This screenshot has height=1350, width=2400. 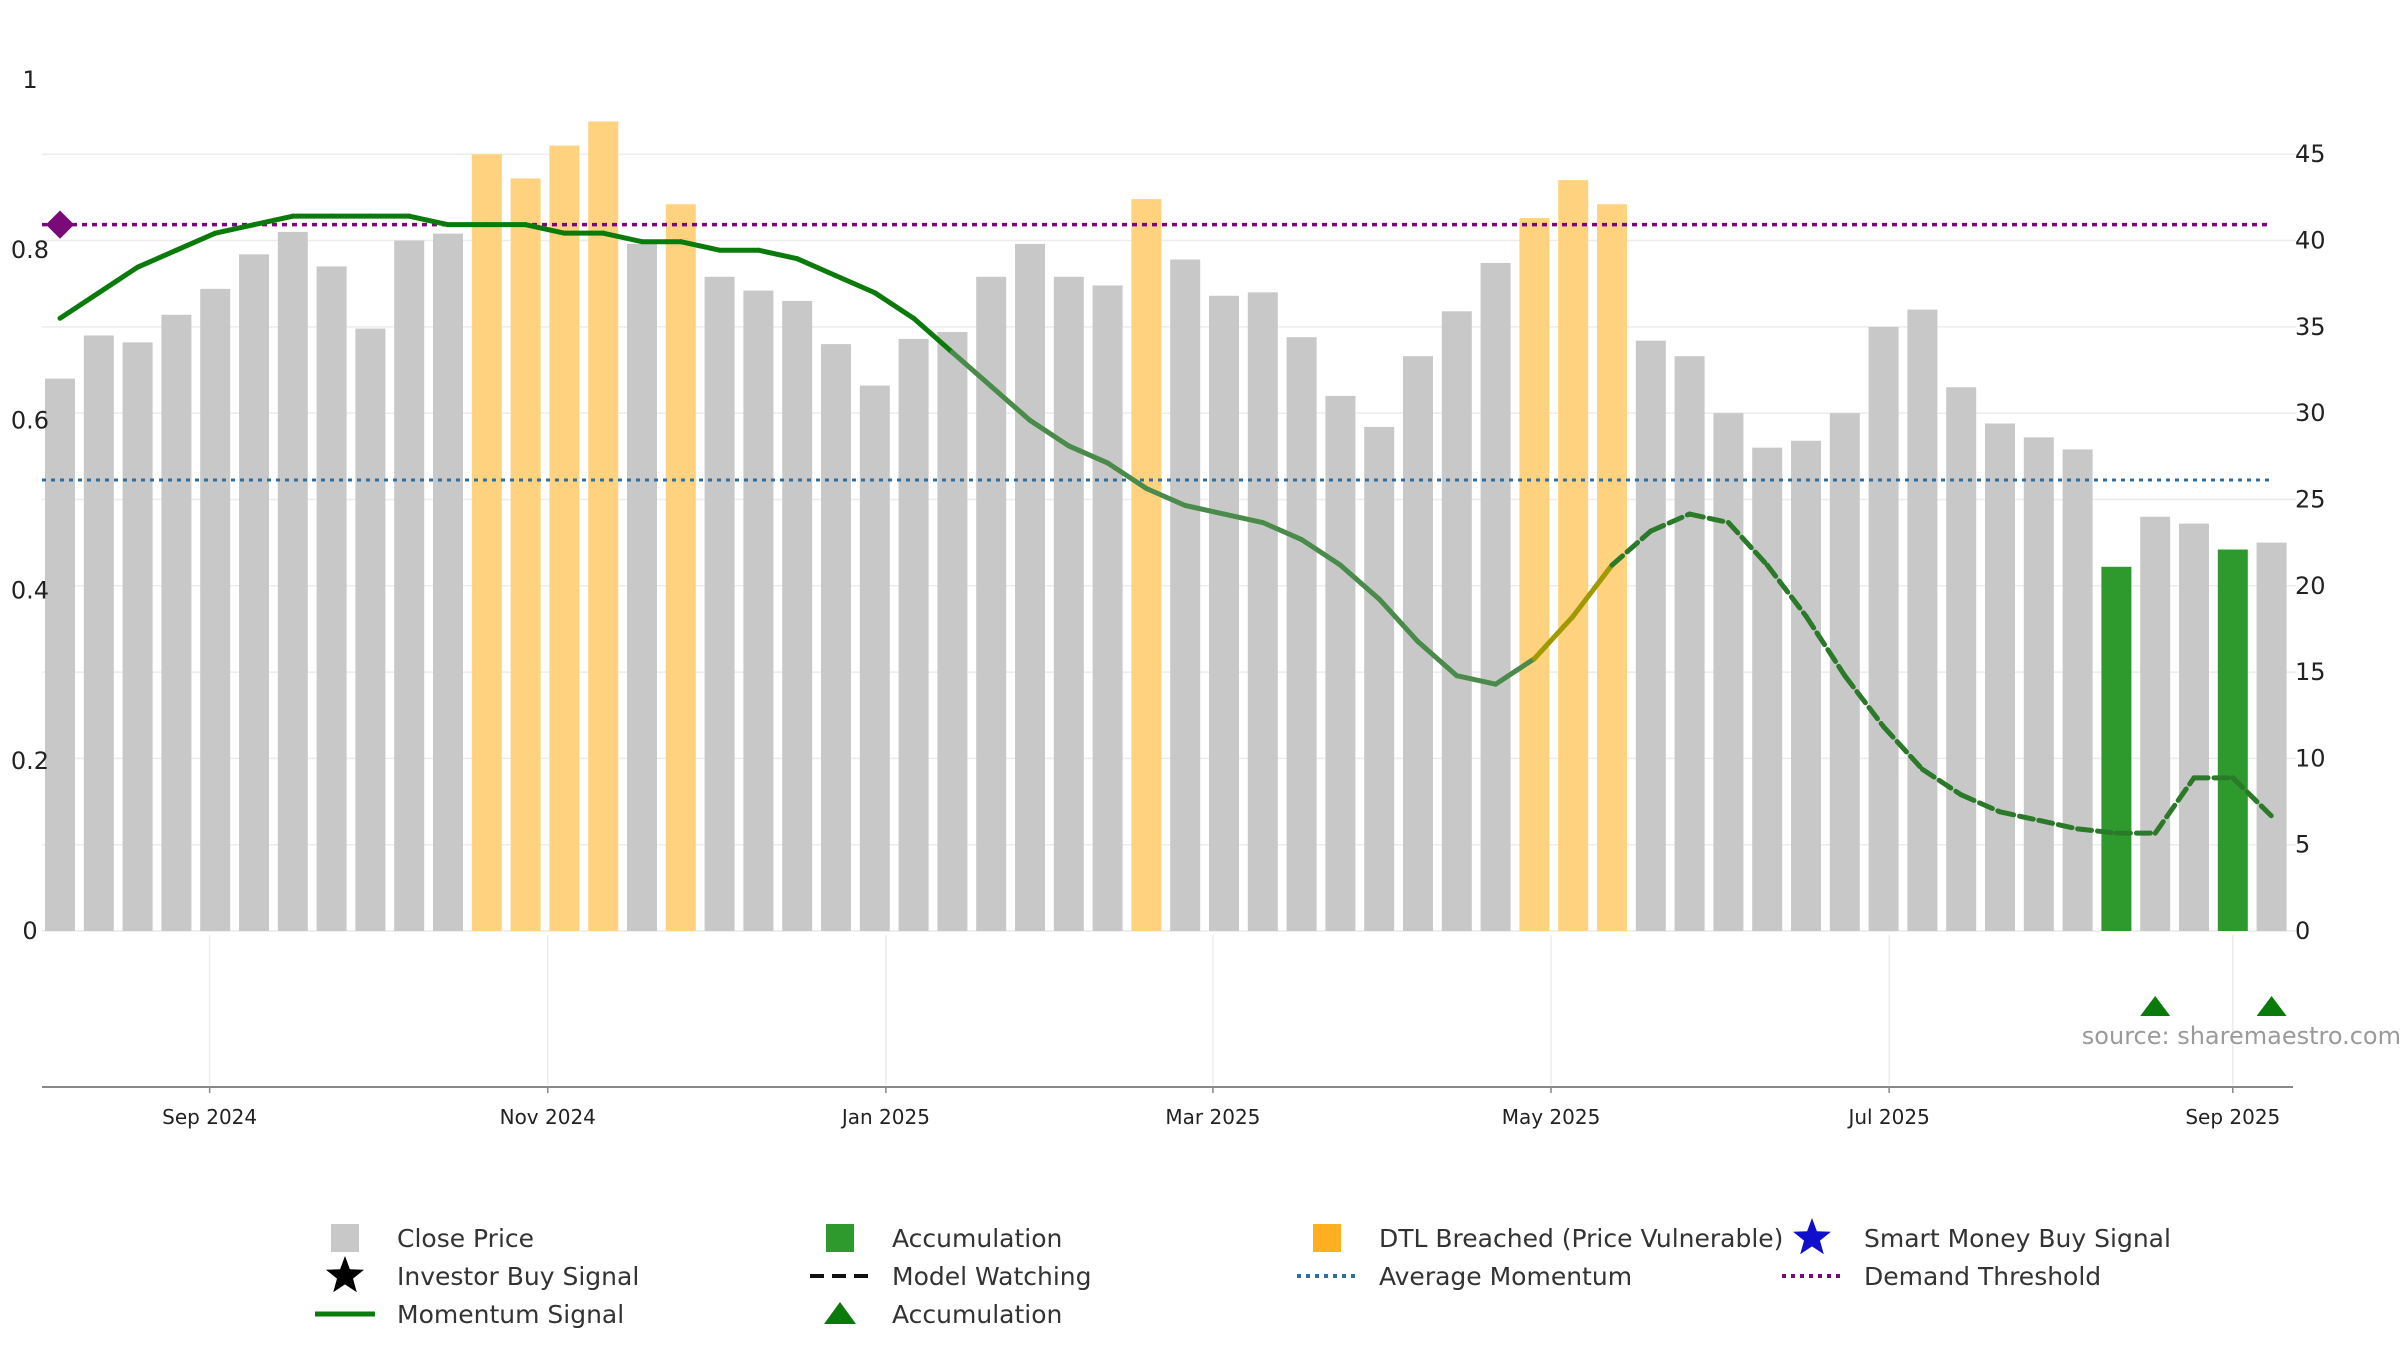 What do you see at coordinates (2241, 1036) in the screenshot?
I see `source-label: source: sharemaestro.com` at bounding box center [2241, 1036].